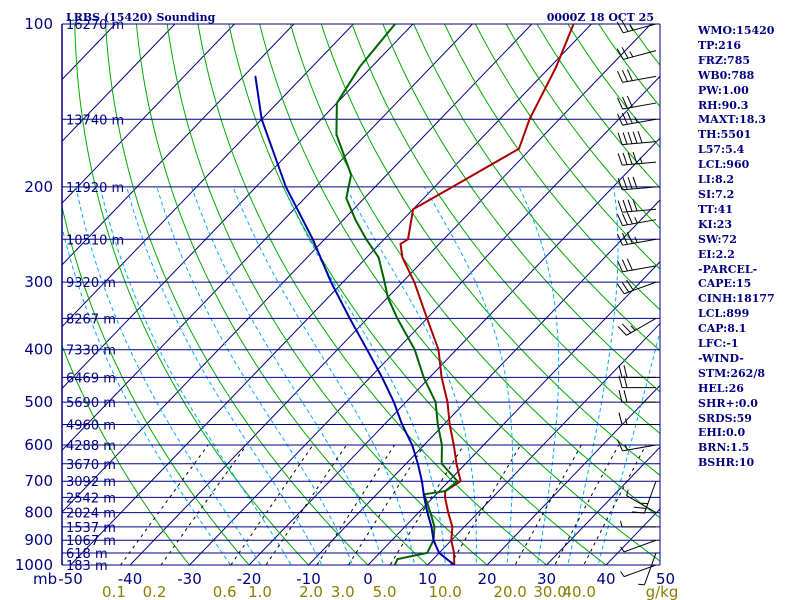 Image resolution: width=800 pixels, height=600 pixels. Describe the element at coordinates (385, 591) in the screenshot. I see `mixing-ratio-label: 5.0` at that location.